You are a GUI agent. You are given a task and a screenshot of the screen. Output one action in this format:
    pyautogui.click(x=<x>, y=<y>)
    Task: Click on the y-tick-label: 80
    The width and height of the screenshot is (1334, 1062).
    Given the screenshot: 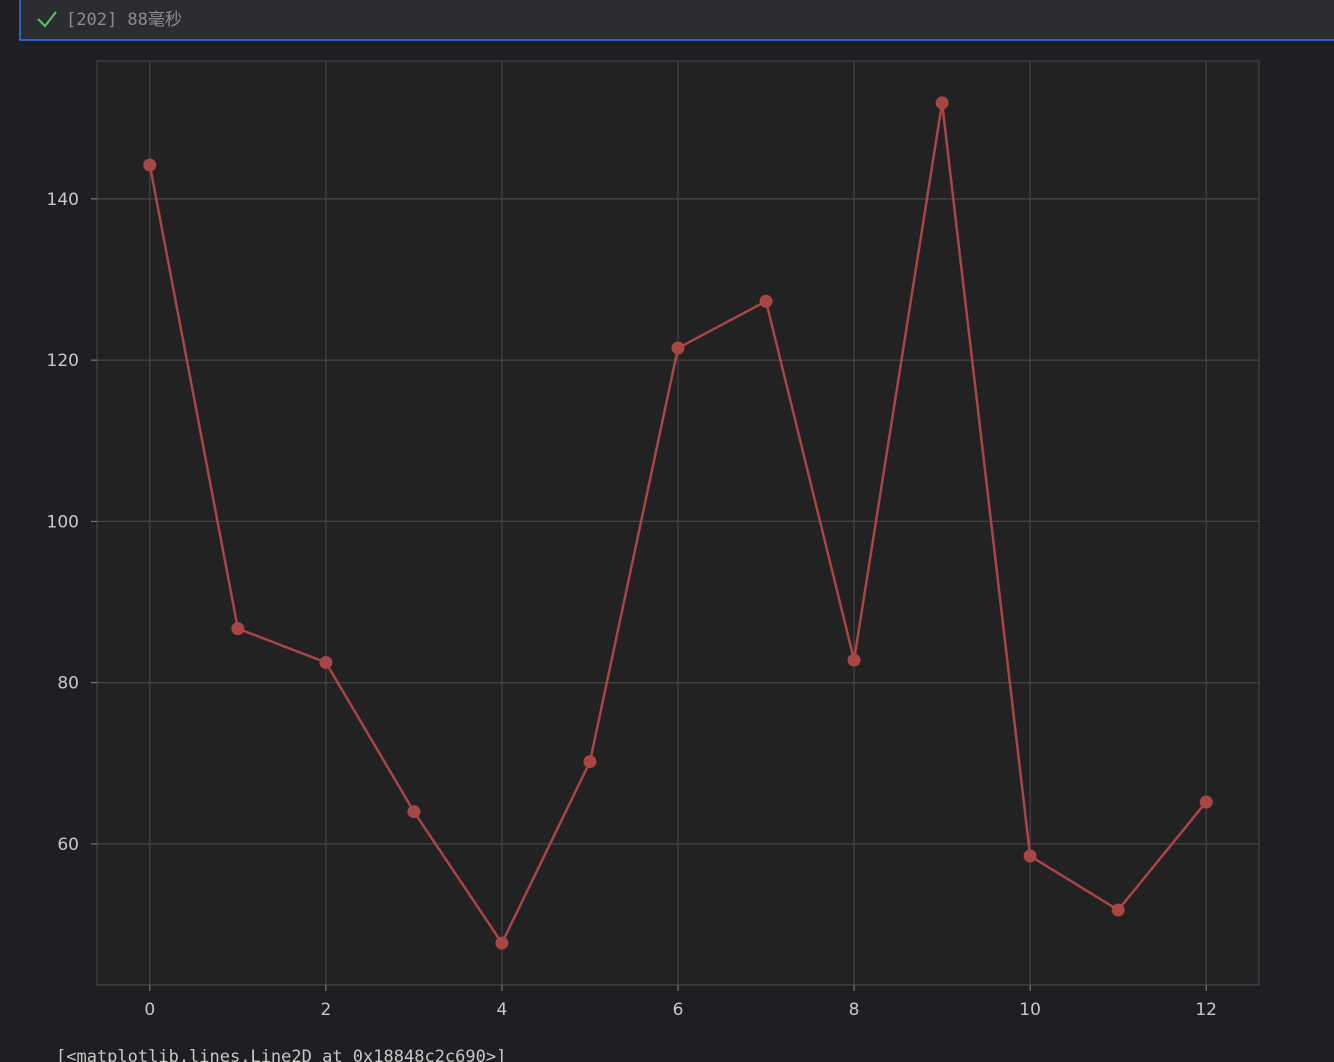 What is the action you would take?
    pyautogui.click(x=68, y=684)
    